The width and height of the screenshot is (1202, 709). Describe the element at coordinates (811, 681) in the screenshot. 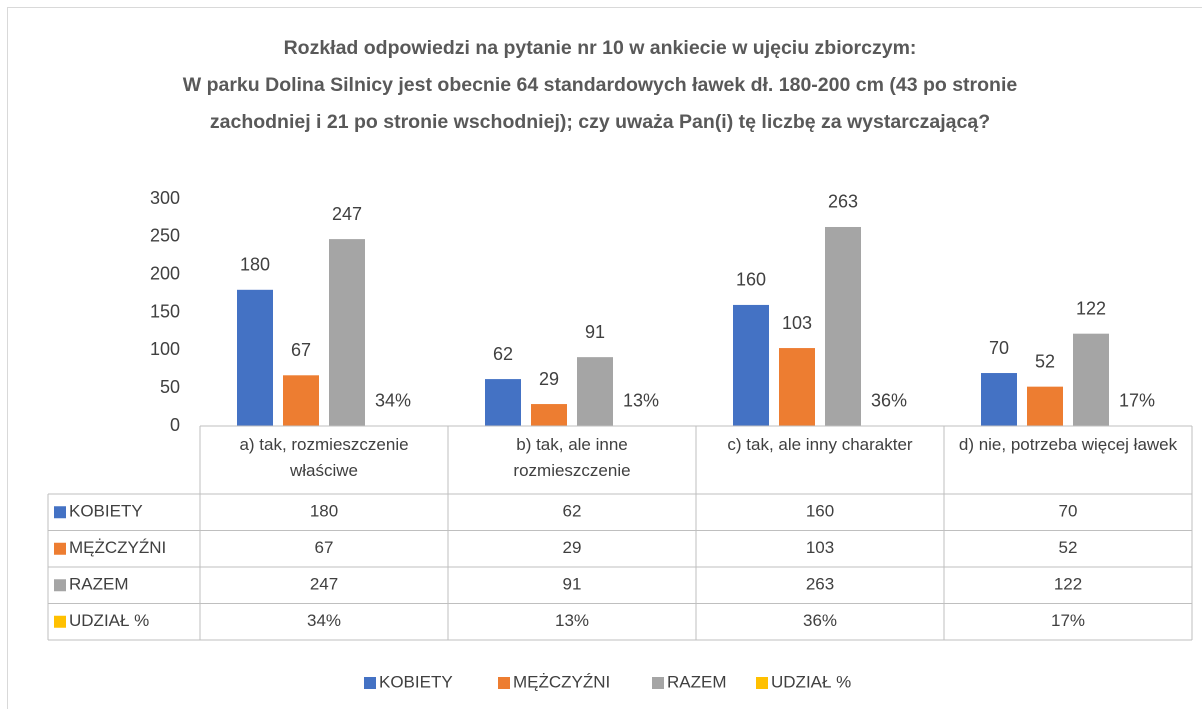

I see `legend-label: UDZIAŁ %` at that location.